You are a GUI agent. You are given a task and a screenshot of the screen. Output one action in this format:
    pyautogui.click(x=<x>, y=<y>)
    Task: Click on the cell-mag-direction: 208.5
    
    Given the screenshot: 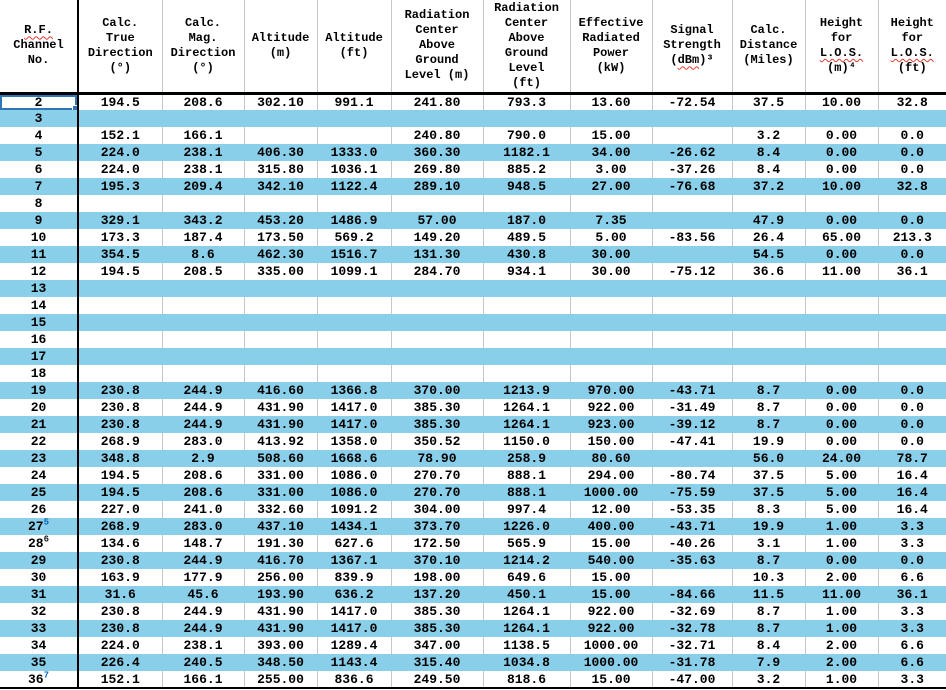 What is the action you would take?
    pyautogui.click(x=203, y=271)
    